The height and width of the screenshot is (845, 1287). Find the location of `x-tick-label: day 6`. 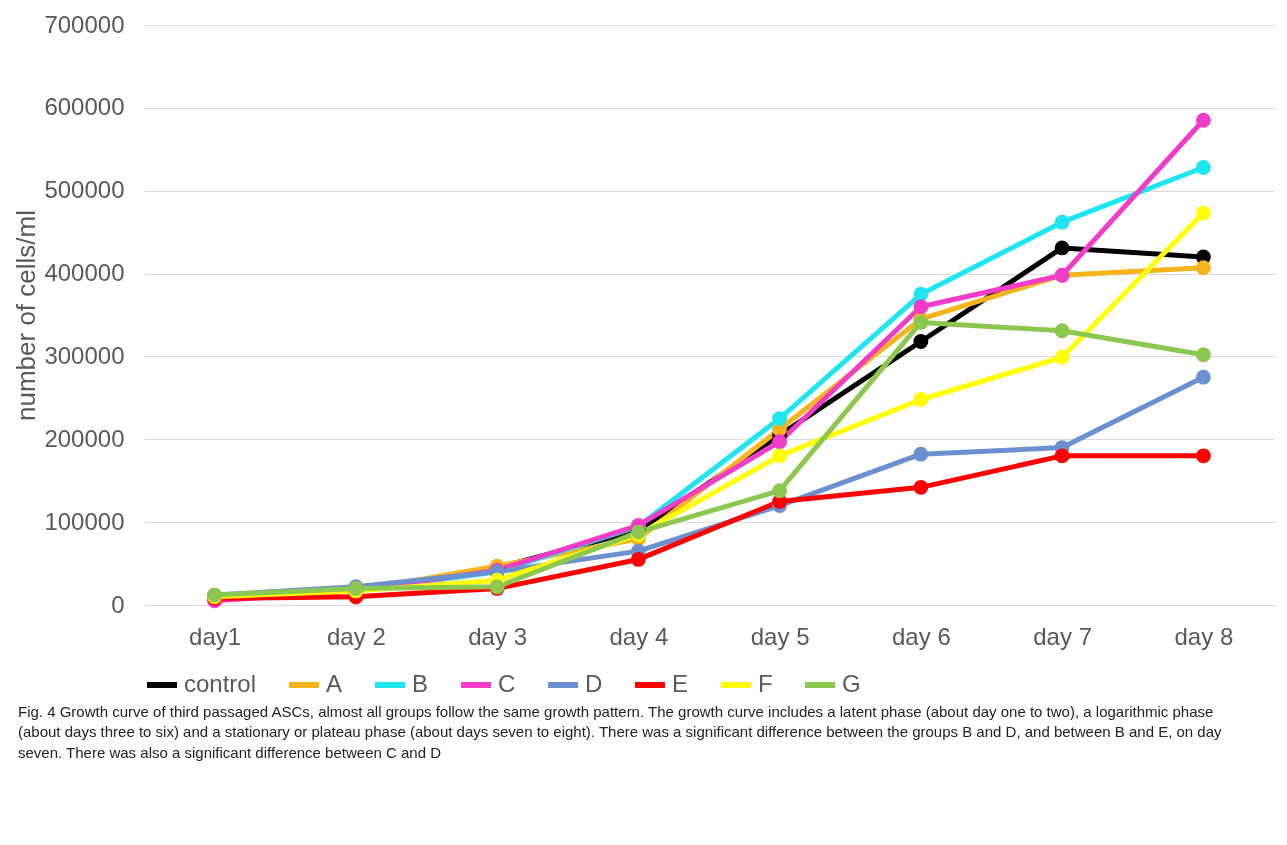

x-tick-label: day 6 is located at coordinates (921, 636).